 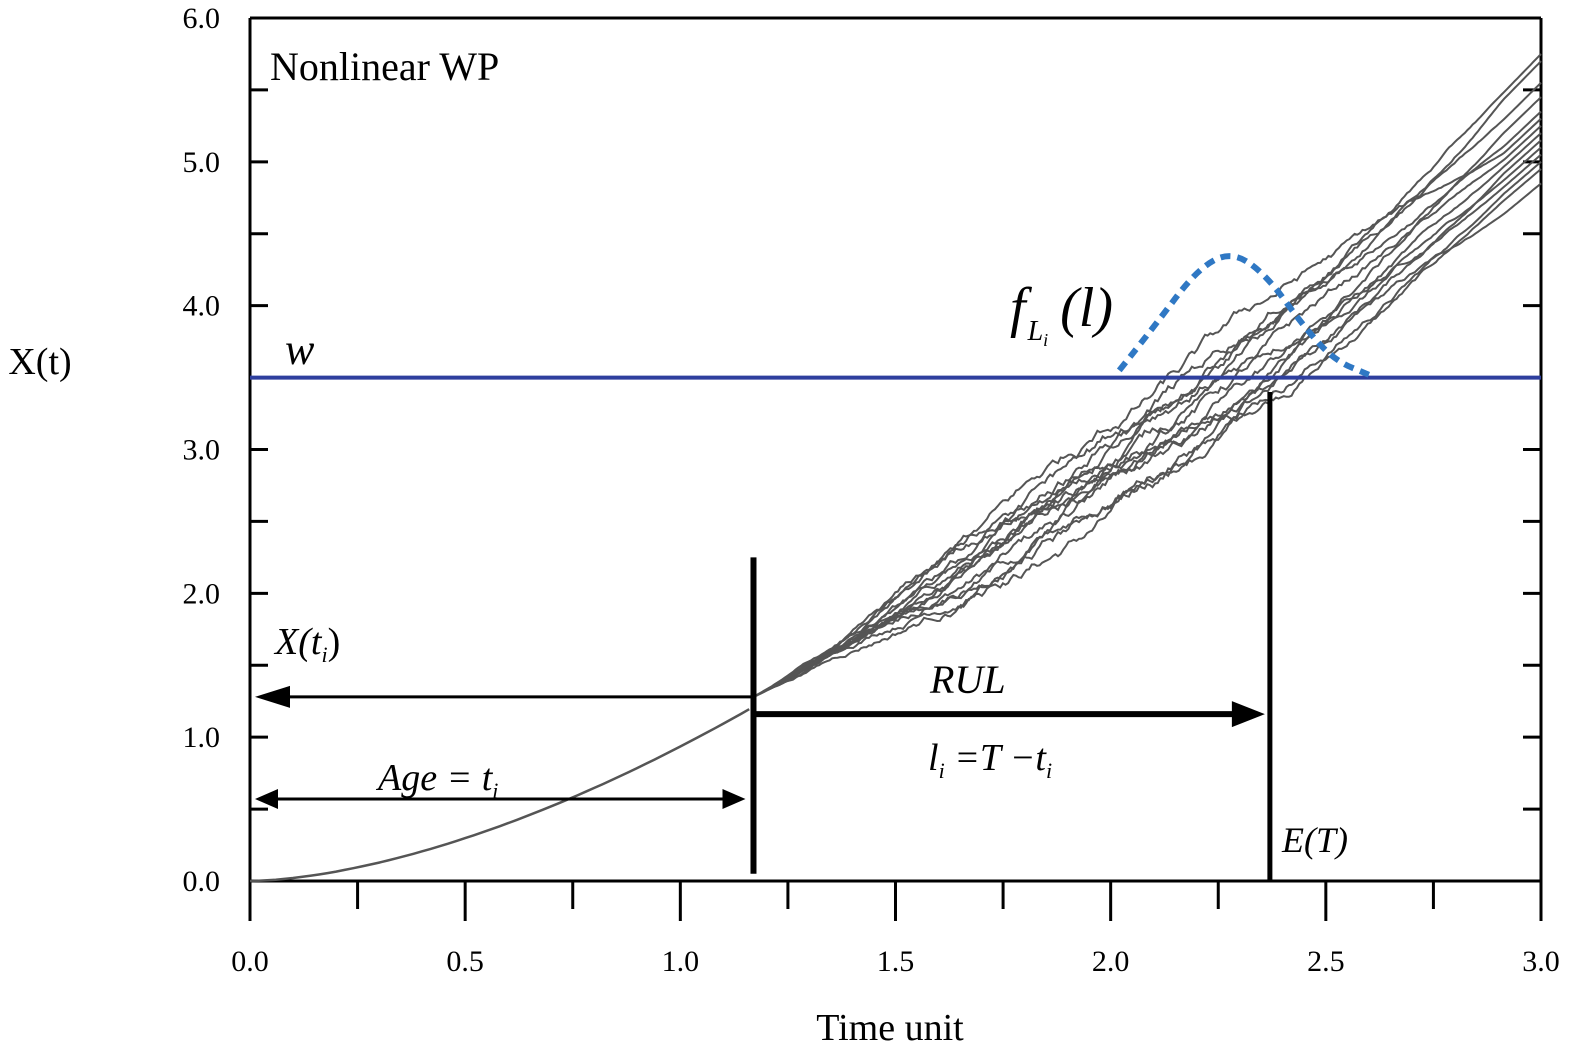 I want to click on y-axis-title: X(t), so click(x=39, y=362).